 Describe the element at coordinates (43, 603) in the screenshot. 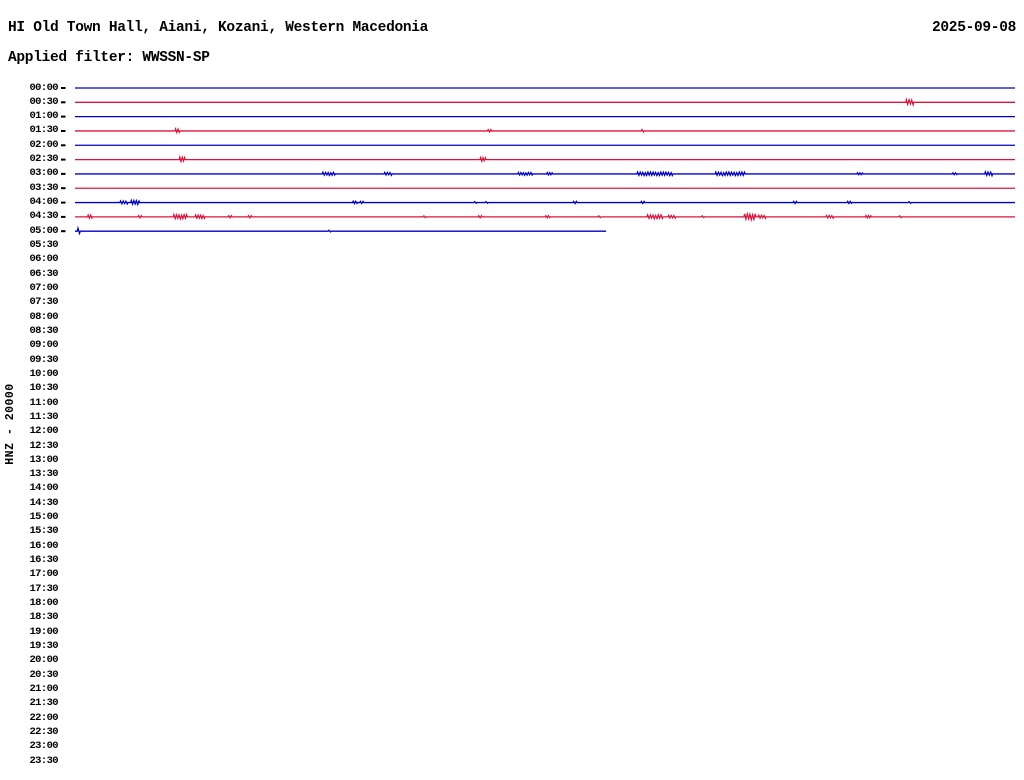

I see `time-label-18-00: 18:00` at that location.